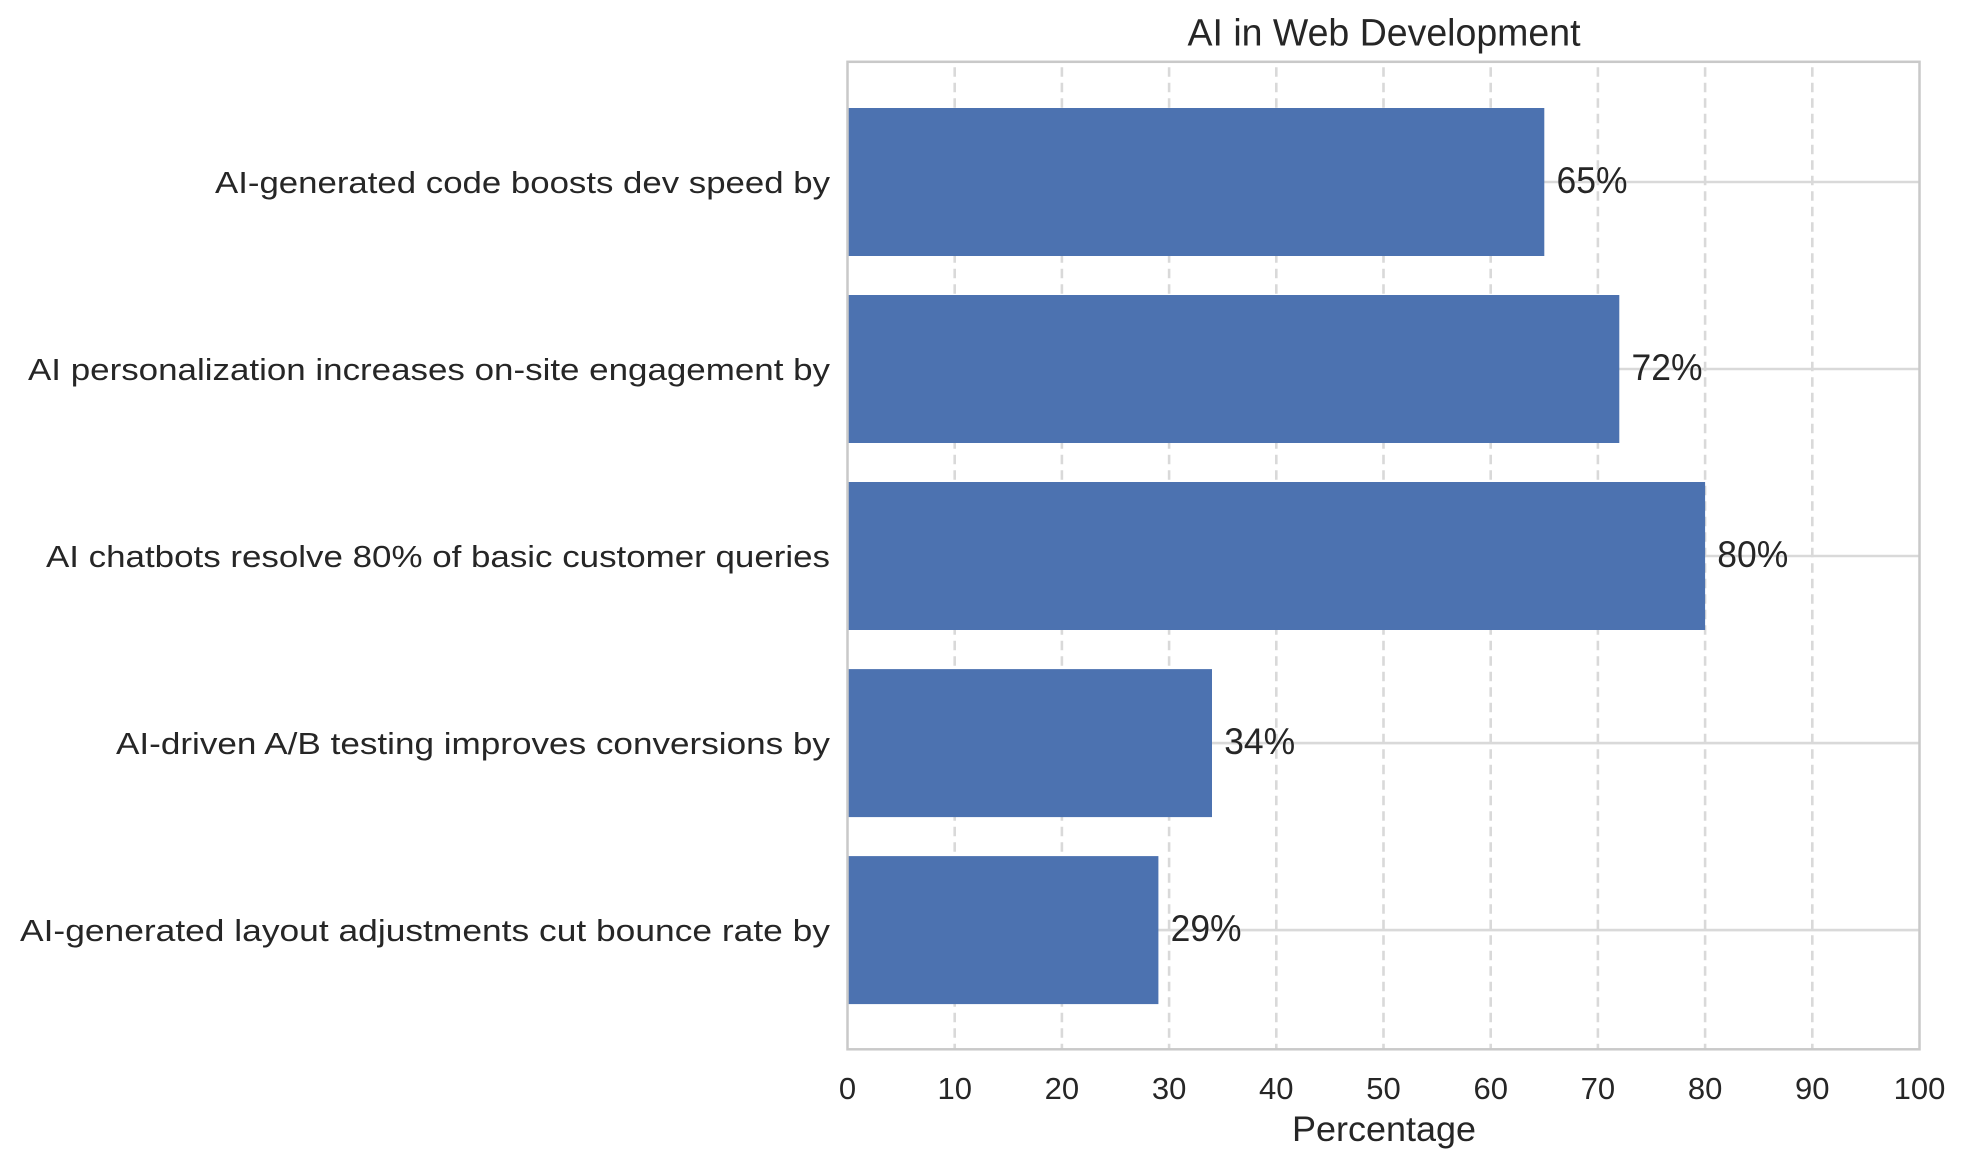 The height and width of the screenshot is (1168, 1968). Describe the element at coordinates (523, 182) in the screenshot. I see `svg-text:AI-generated code boosts dev s: AI-generated code boosts dev speed by` at that location.